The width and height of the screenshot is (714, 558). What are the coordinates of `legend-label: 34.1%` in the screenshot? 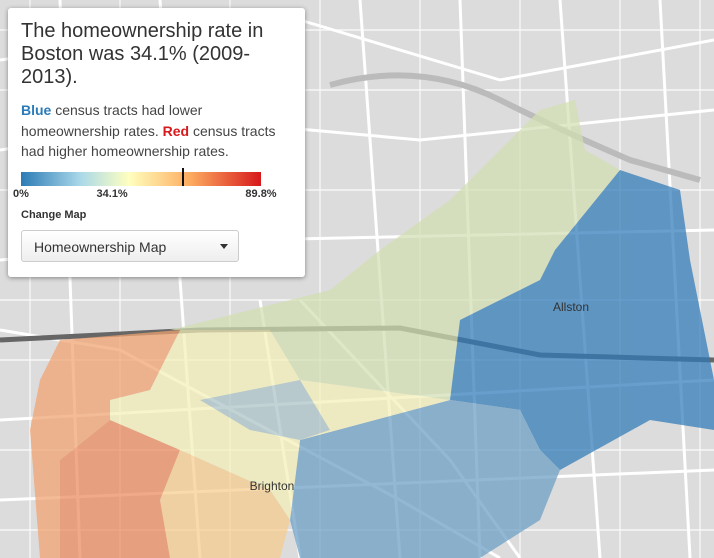 It's located at (112, 194).